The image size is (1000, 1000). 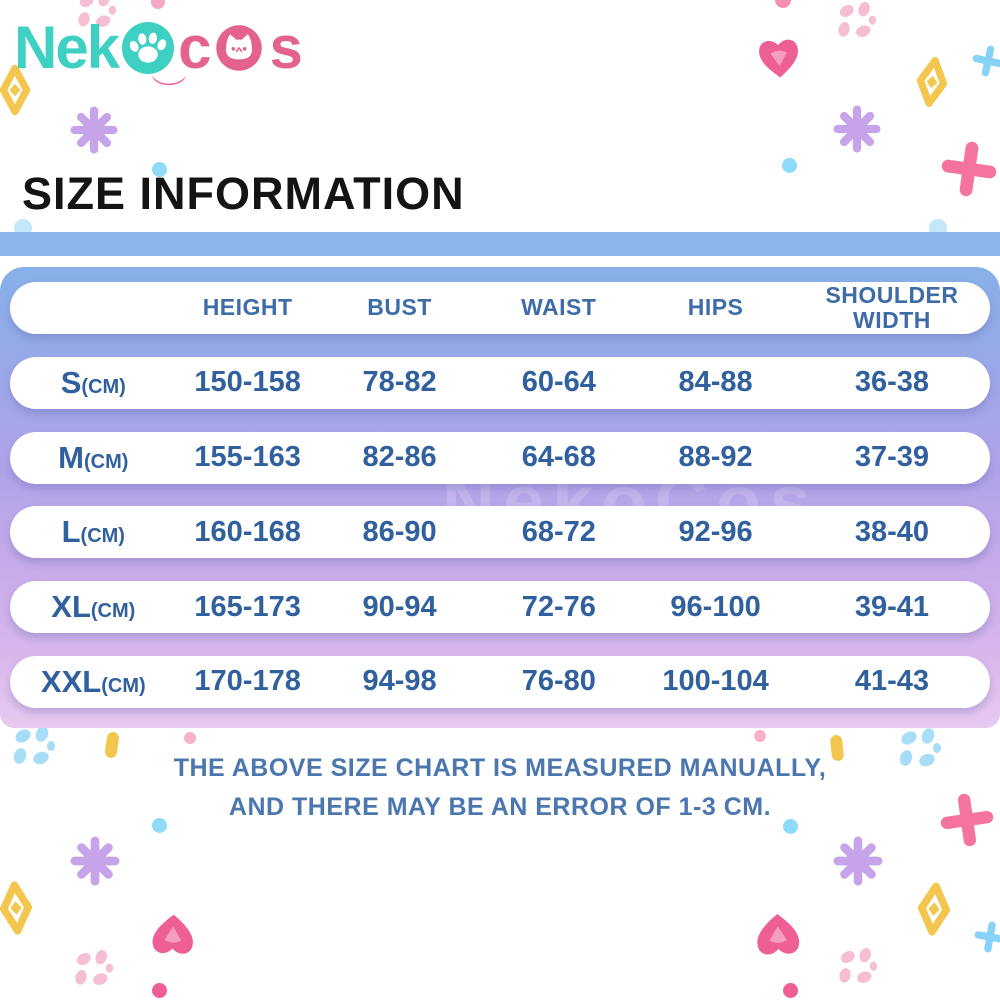 What do you see at coordinates (399, 681) in the screenshot?
I see `value-cell: 94-98` at bounding box center [399, 681].